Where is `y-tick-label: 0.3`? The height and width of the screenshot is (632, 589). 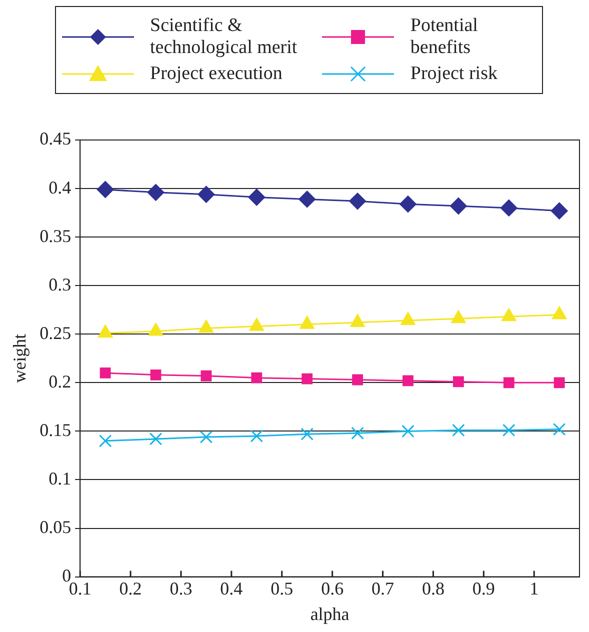
y-tick-label: 0.3 is located at coordinates (60, 284).